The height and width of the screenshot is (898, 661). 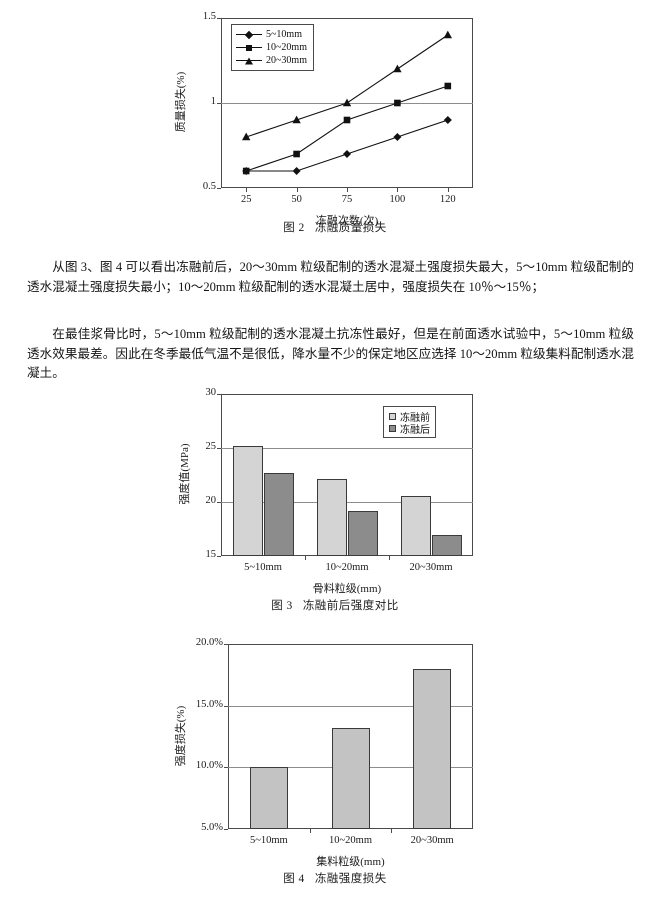 What do you see at coordinates (211, 446) in the screenshot?
I see `ytick-label-y: 25` at bounding box center [211, 446].